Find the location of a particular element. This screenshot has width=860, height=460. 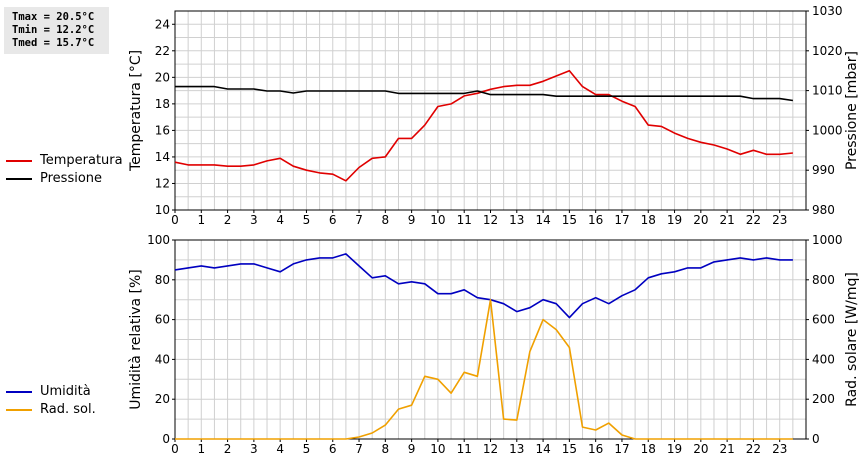

y2-tick-label: 980 is located at coordinates (823, 210).